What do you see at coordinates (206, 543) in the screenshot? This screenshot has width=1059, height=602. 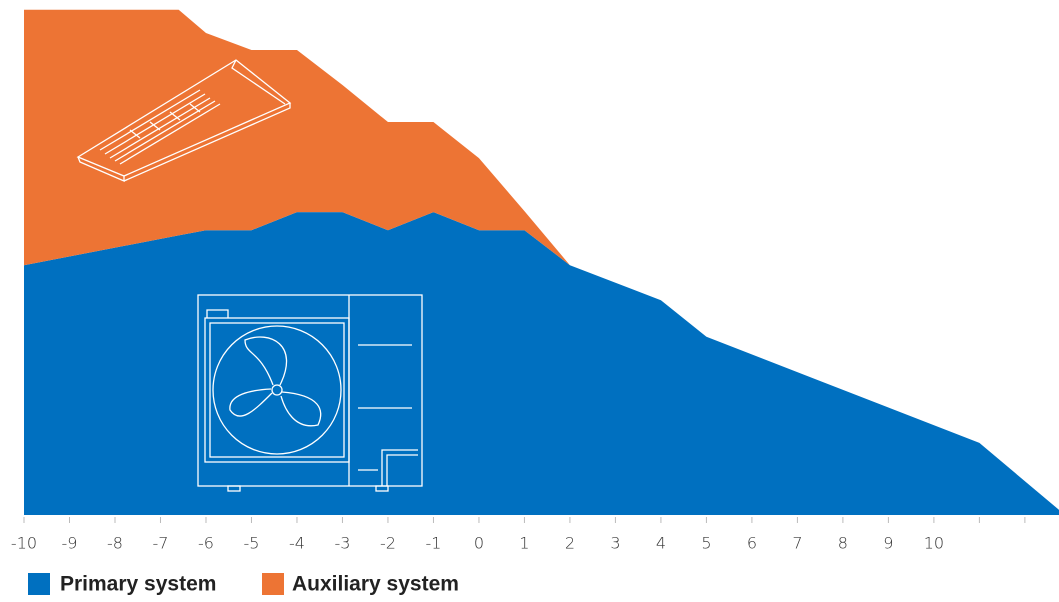 I see `x-tick-label: -6` at bounding box center [206, 543].